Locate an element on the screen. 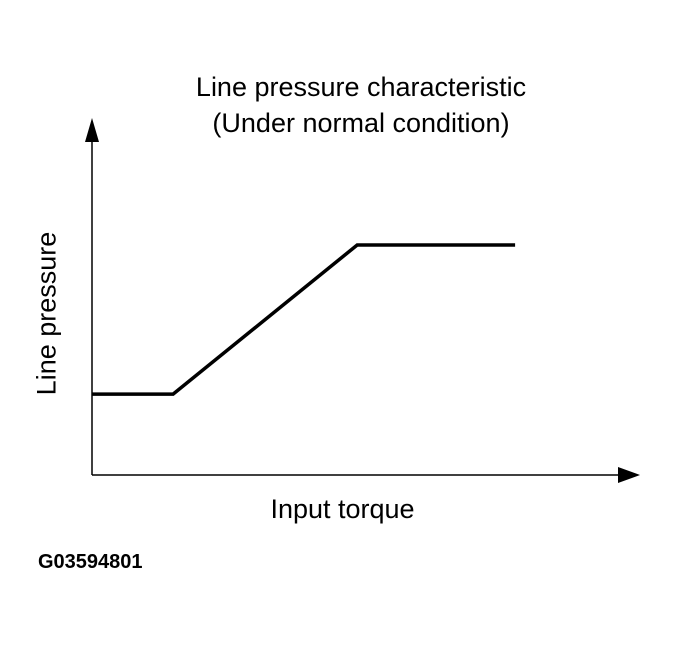 Image resolution: width=679 pixels, height=647 pixels. y-axis-arrow is located at coordinates (92, 130).